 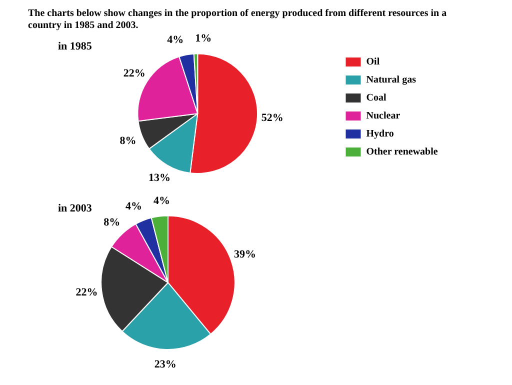 What do you see at coordinates (402, 152) in the screenshot?
I see `legend-label: Other renewable` at bounding box center [402, 152].